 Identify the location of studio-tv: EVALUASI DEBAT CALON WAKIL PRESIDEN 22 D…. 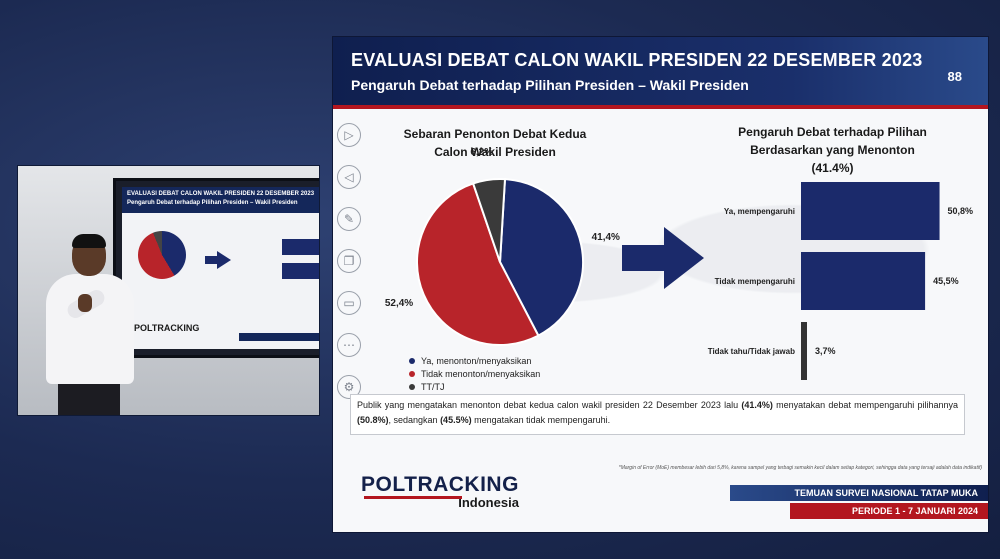
(216, 268).